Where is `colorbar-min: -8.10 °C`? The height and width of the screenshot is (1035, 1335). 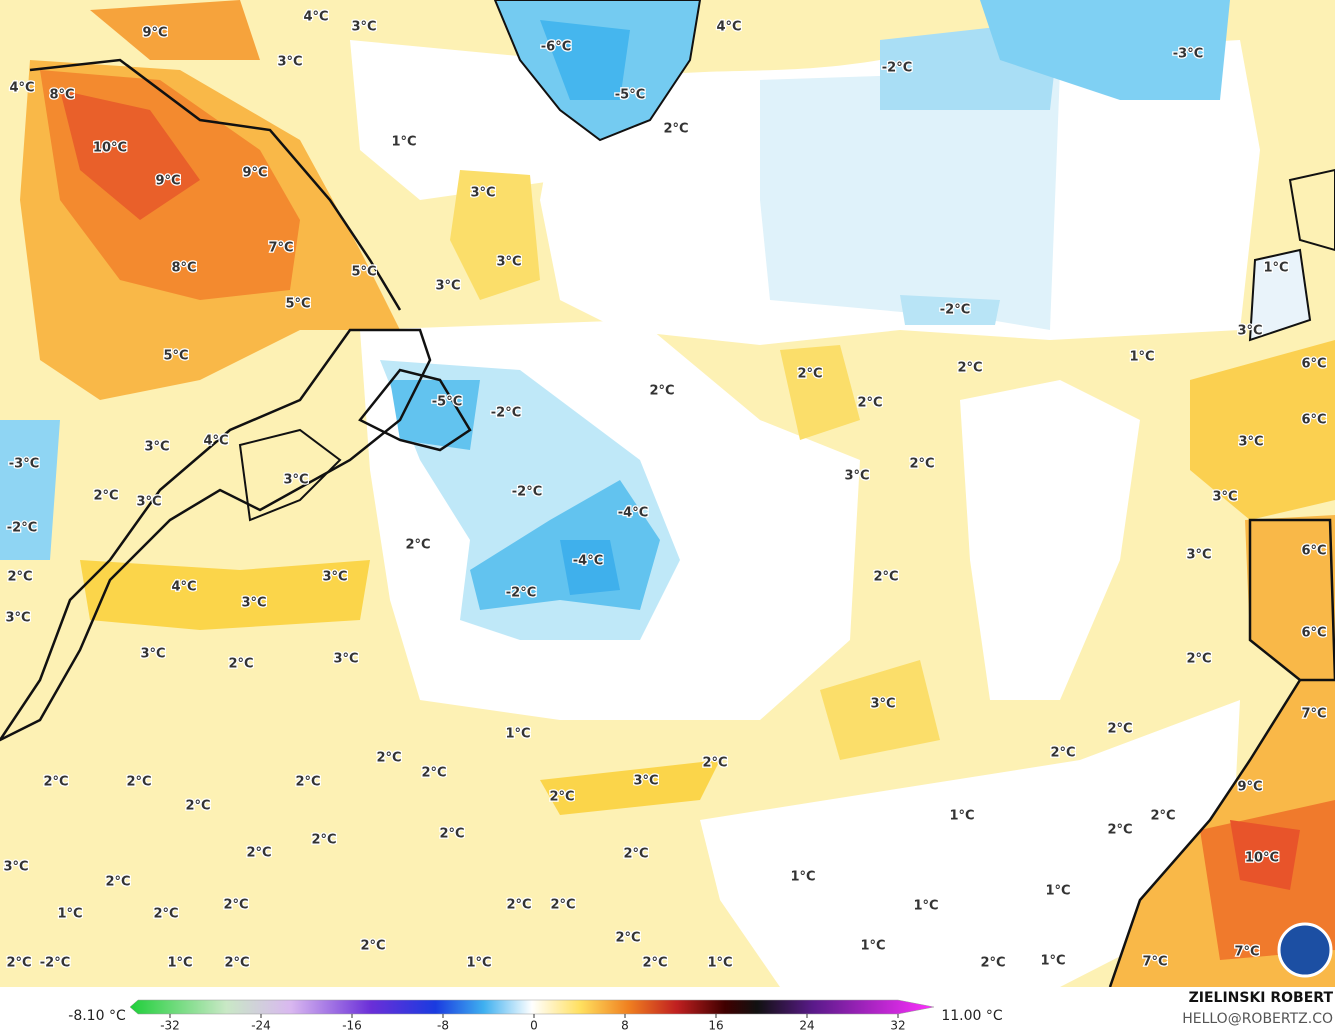
colorbar-min: -8.10 °C is located at coordinates (97, 1016).